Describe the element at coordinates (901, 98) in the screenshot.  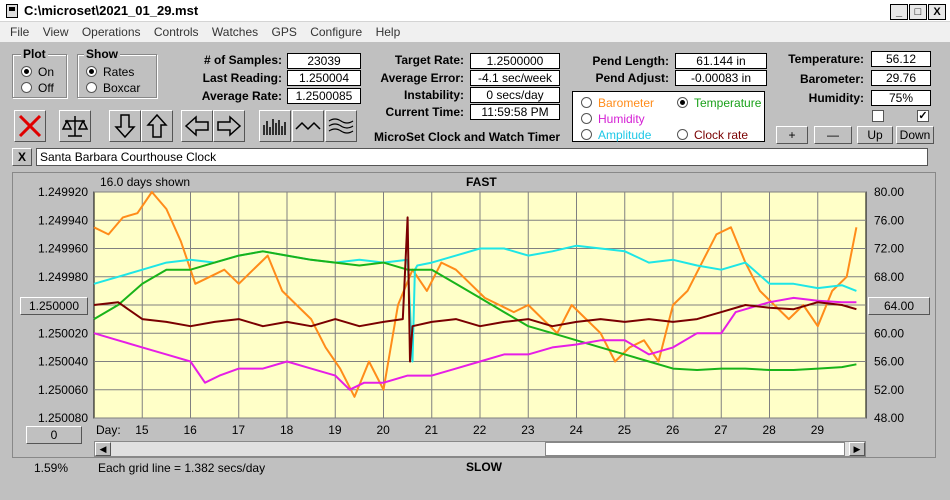
I see `humidity-value: 75%` at that location.